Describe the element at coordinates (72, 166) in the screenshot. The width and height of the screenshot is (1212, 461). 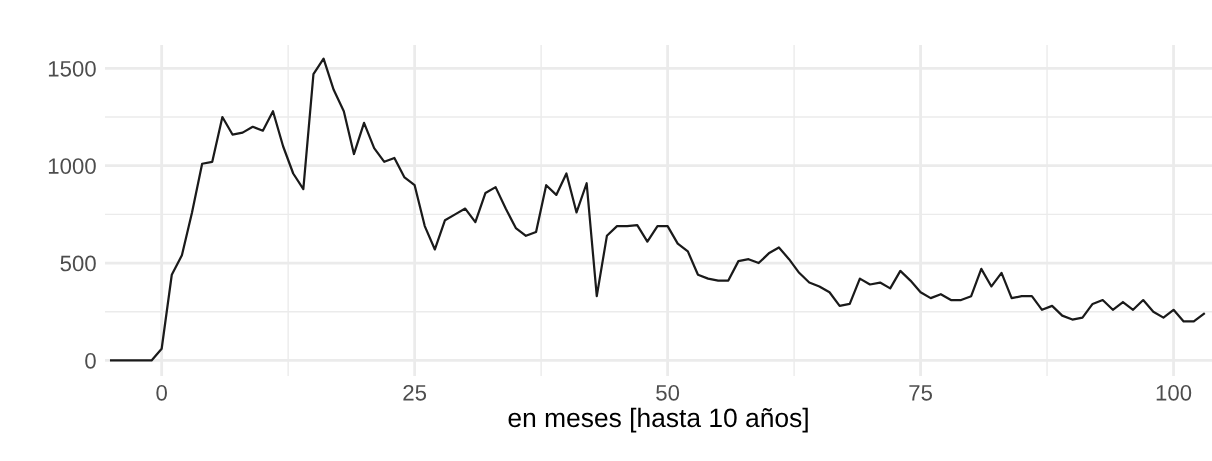
I see `y-tick-label: 1000` at that location.